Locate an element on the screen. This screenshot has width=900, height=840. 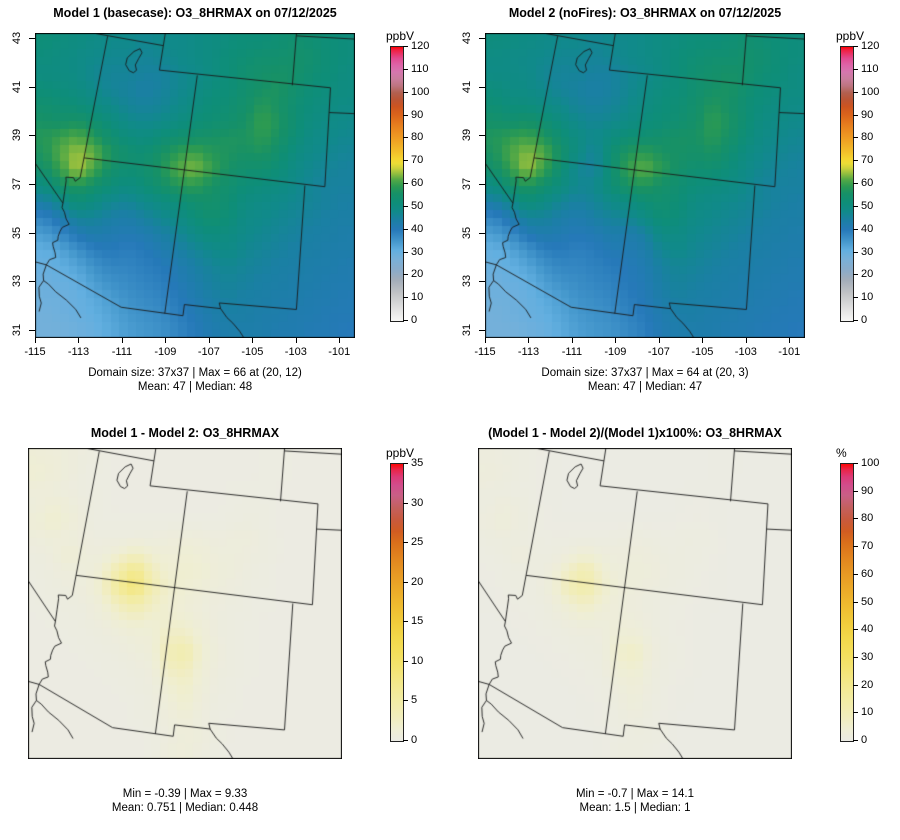
colorbar-tick-label: 0 is located at coordinates (414, 740).